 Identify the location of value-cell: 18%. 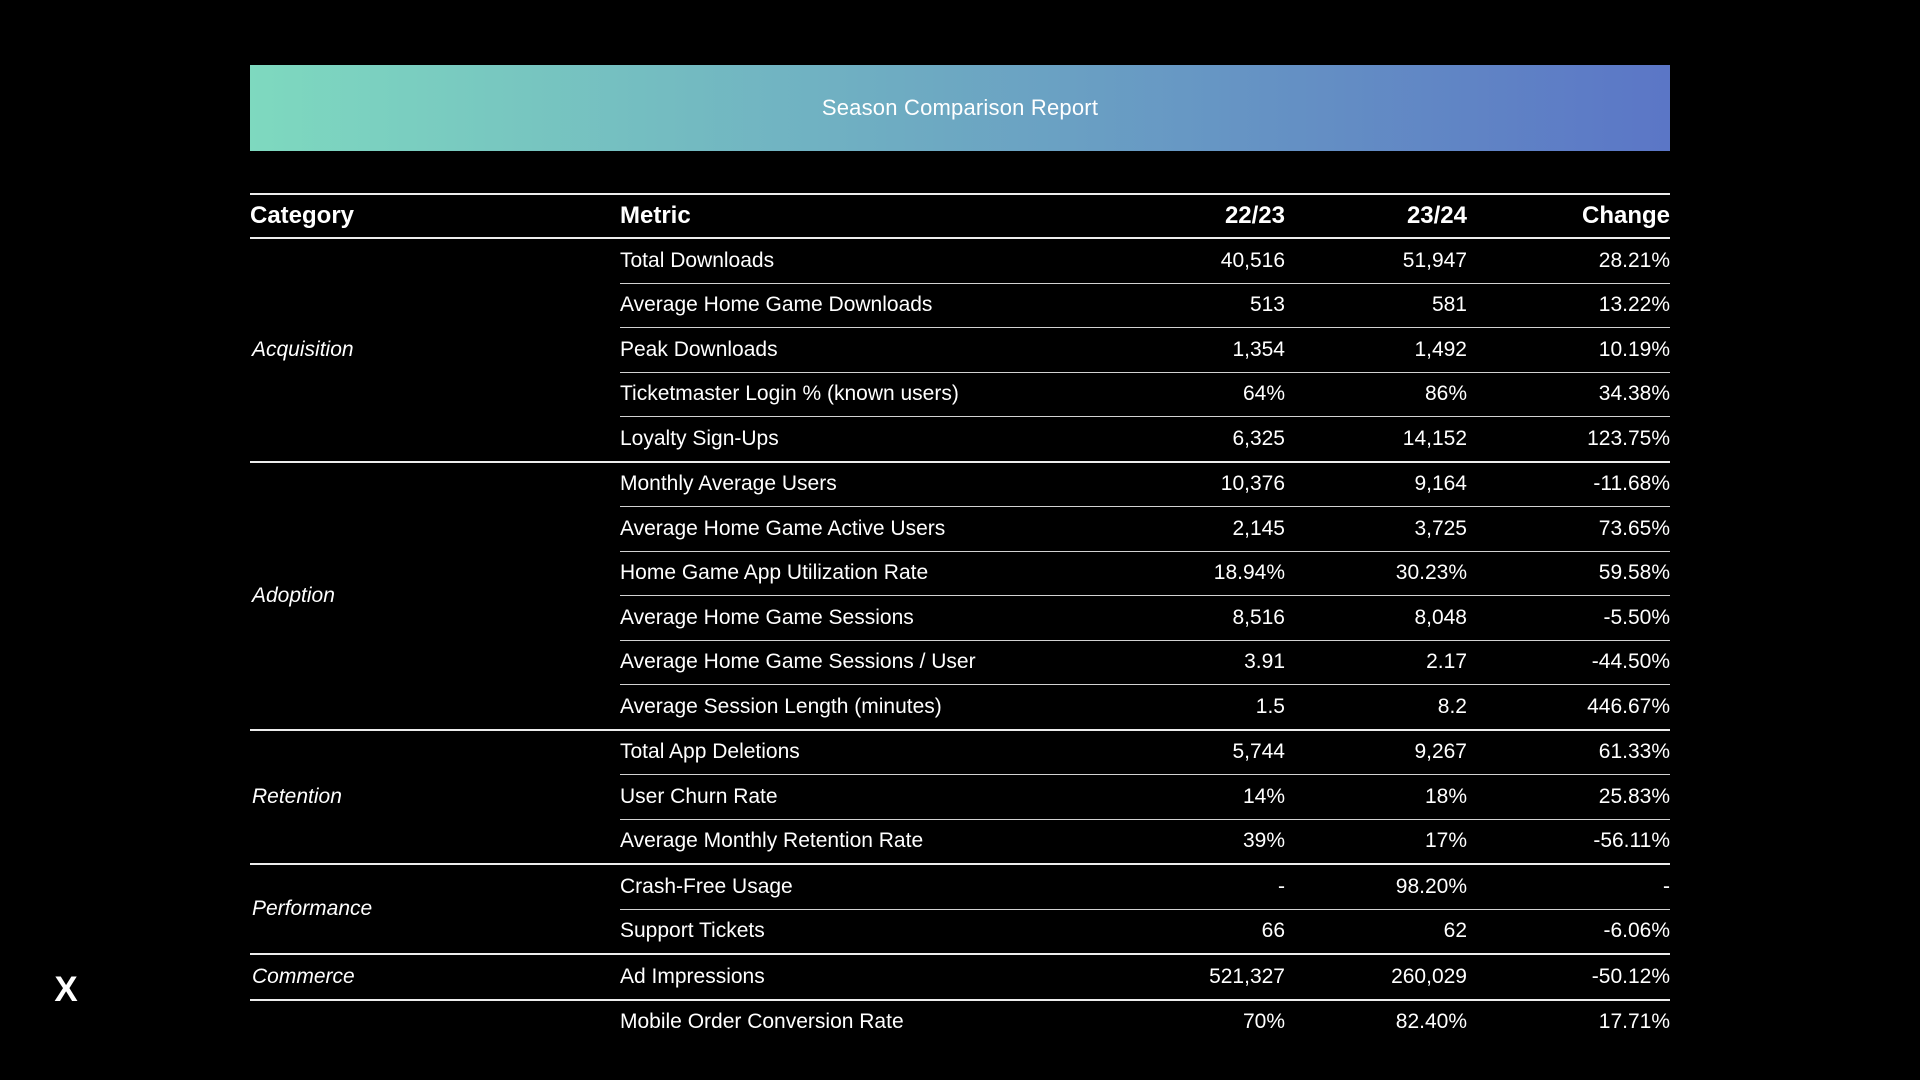
(1376, 797).